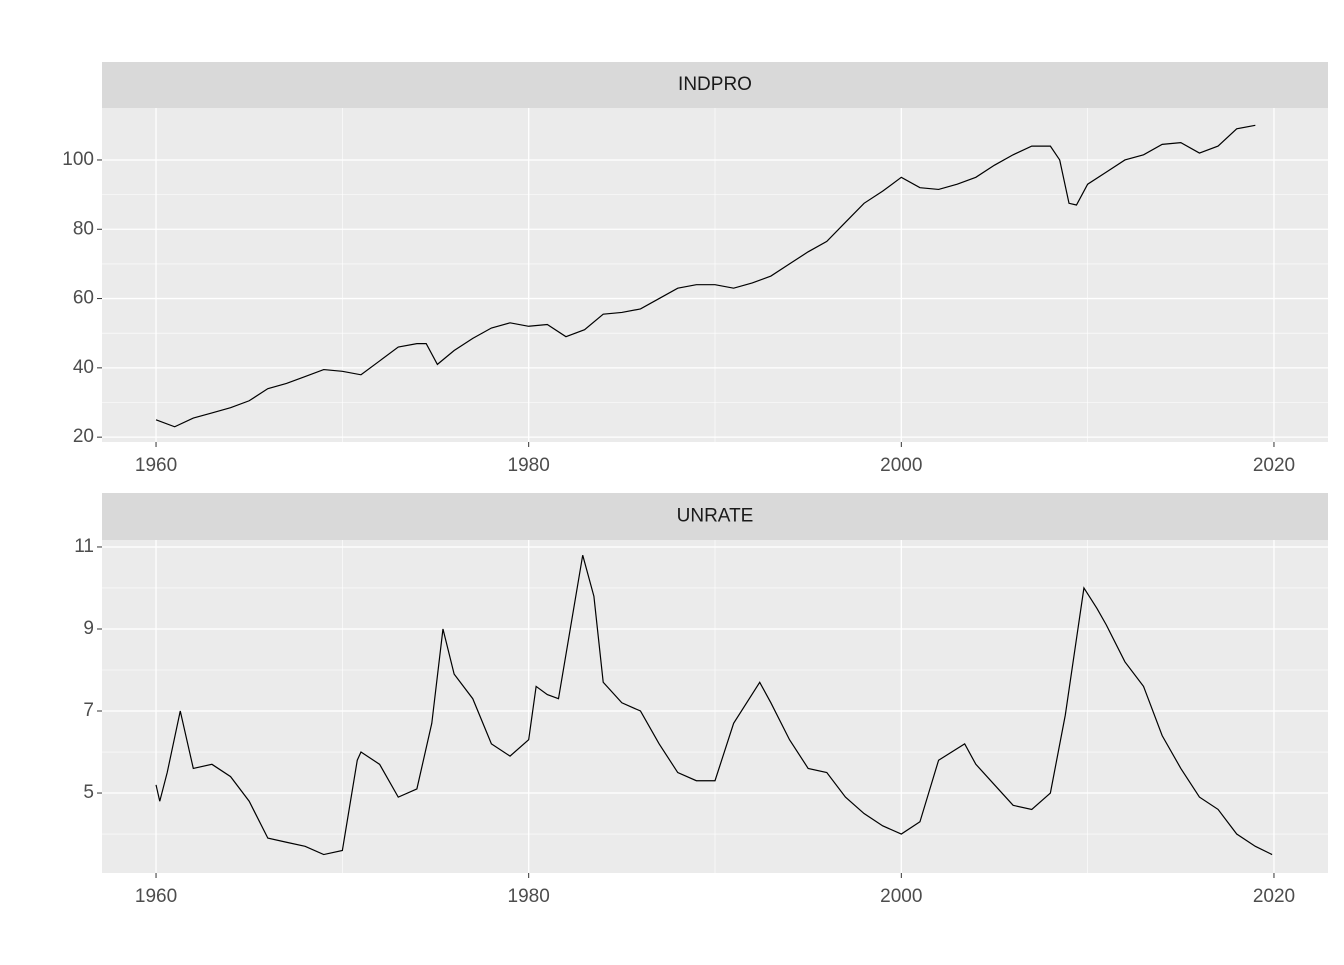  Describe the element at coordinates (83, 436) in the screenshot. I see `y-tick-label: 20` at that location.